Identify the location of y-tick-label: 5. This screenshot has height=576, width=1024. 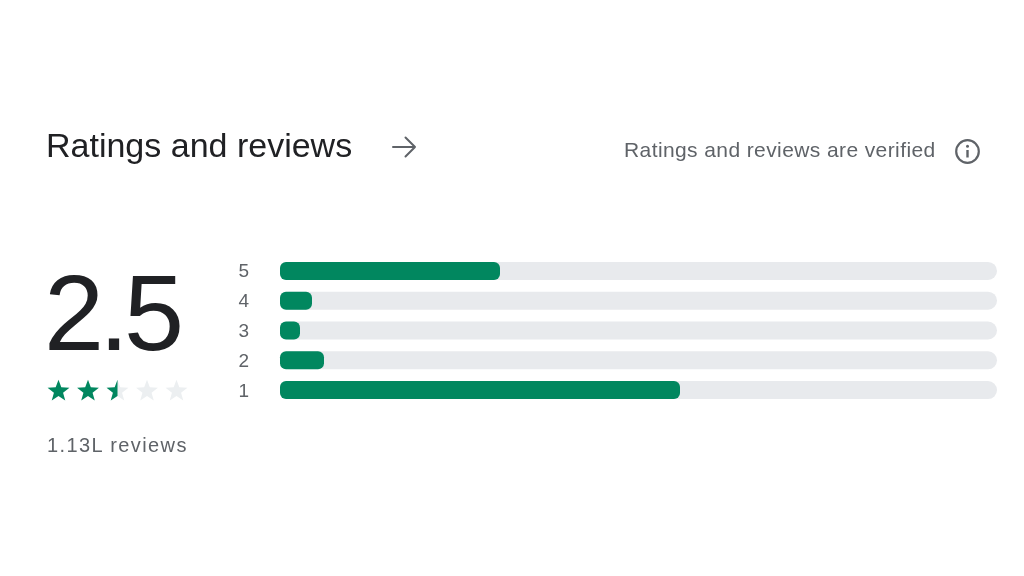
(243, 271).